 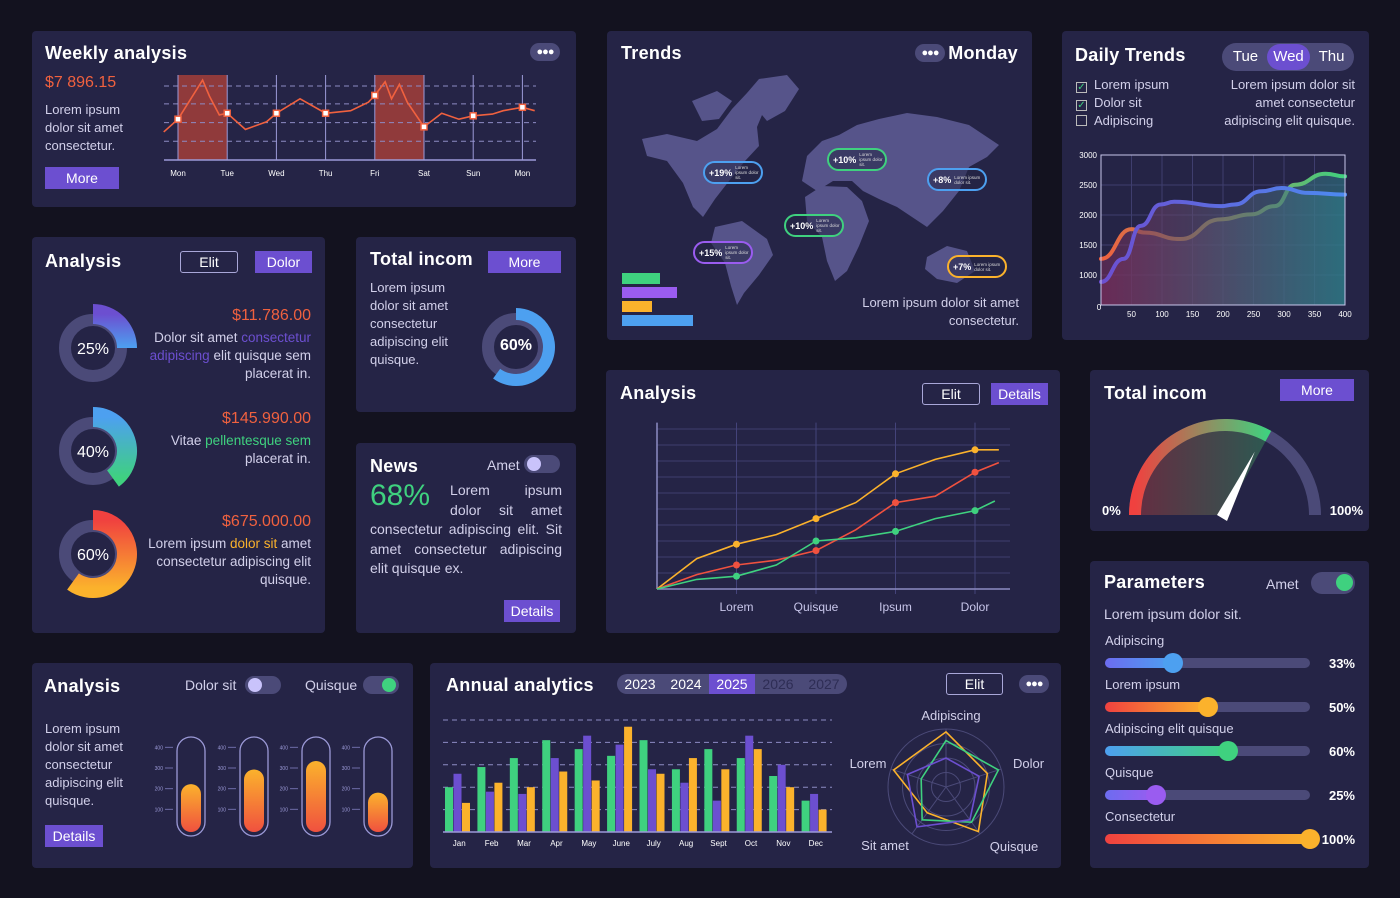 I want to click on x-tick-label: Dolor, so click(x=975, y=607).